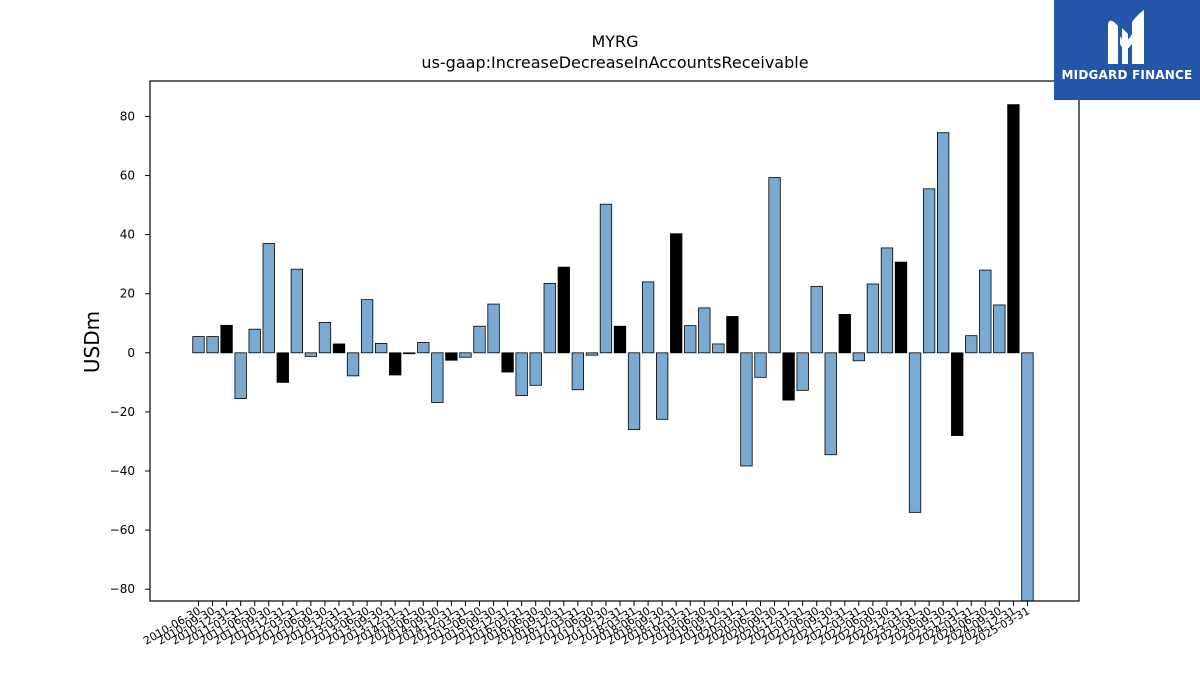 The height and width of the screenshot is (675, 1200). I want to click on y-tick-label: −40, so click(122, 471).